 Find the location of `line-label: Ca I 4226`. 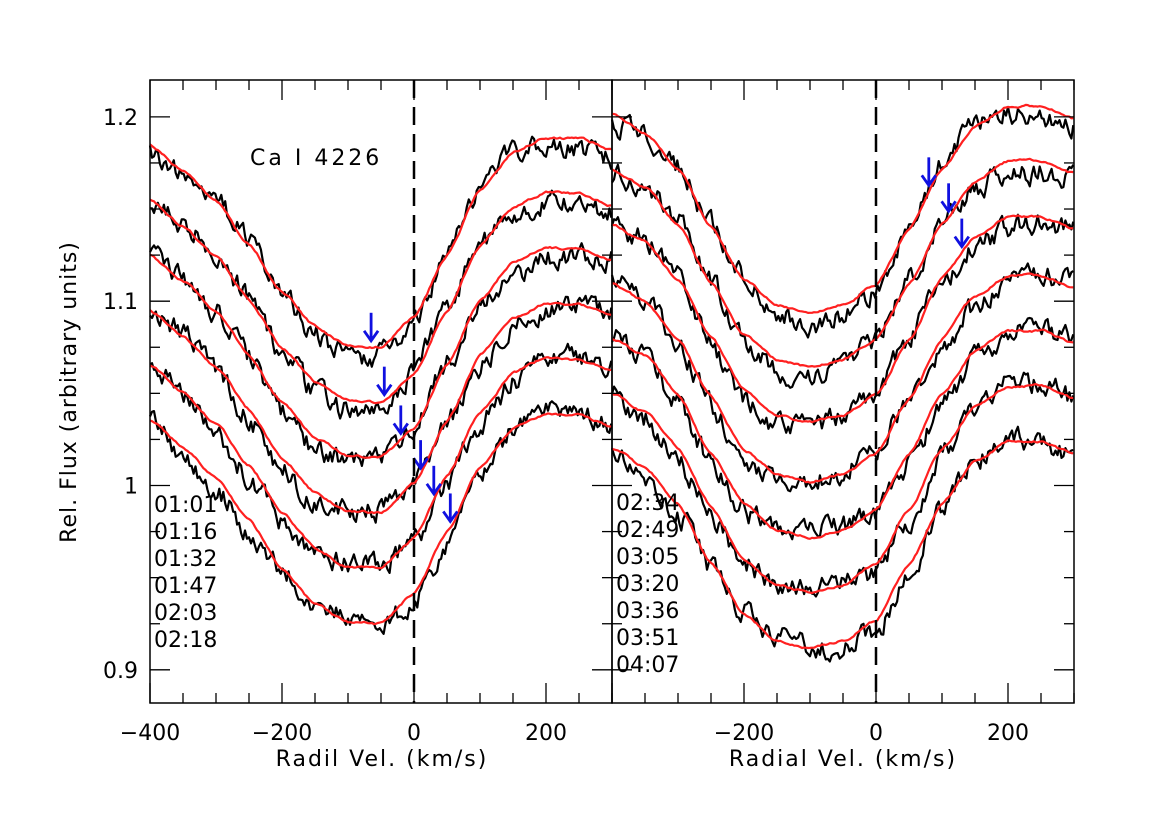

line-label: Ca I 4226 is located at coordinates (316, 158).